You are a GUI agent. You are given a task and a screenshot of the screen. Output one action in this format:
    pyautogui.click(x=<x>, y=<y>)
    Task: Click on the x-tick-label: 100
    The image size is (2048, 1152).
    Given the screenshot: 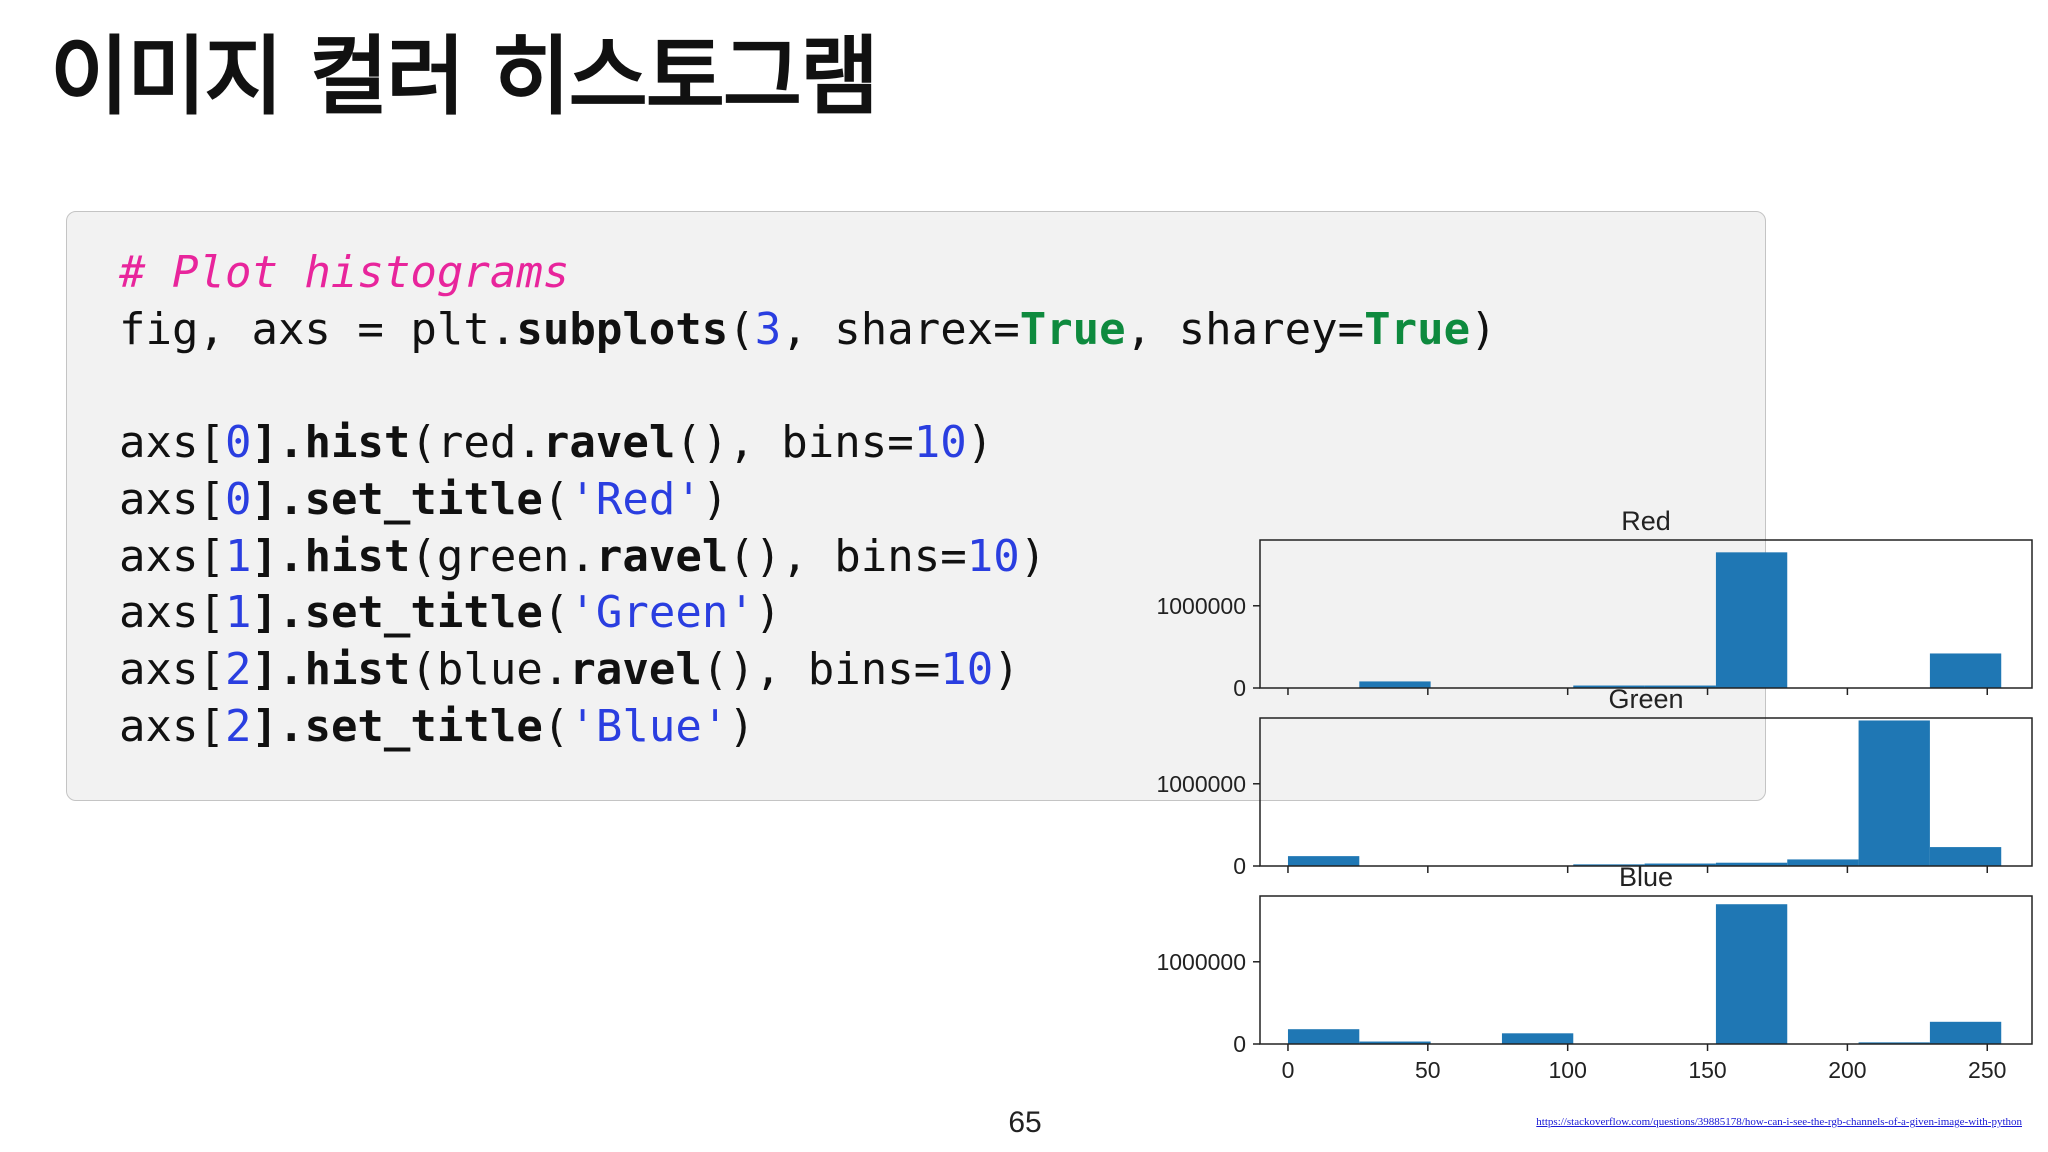 What is the action you would take?
    pyautogui.click(x=1567, y=1070)
    